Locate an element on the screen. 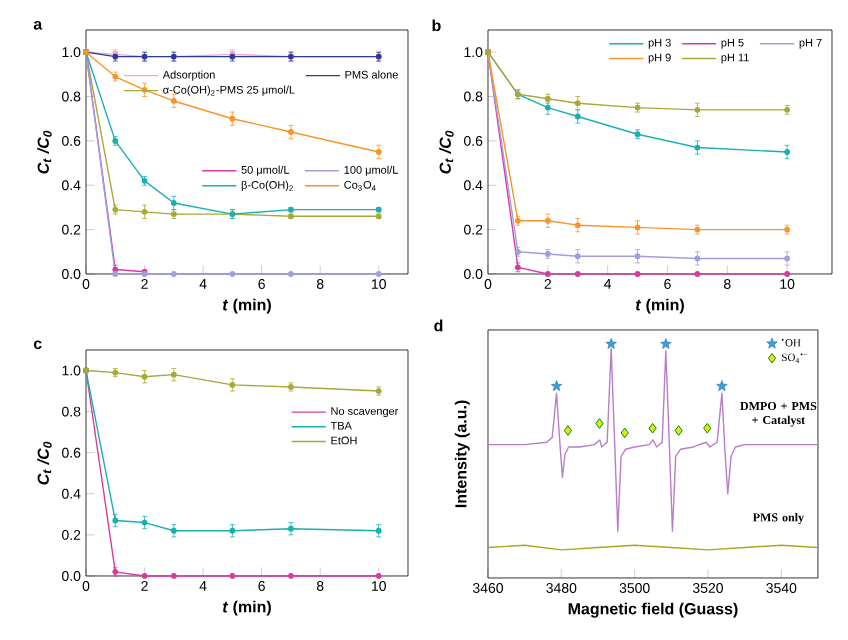 This screenshot has height=640, width=848. chart-title: a is located at coordinates (38, 25).